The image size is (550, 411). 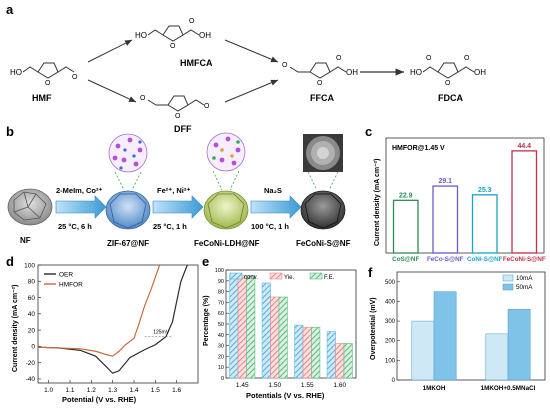 What do you see at coordinates (175, 114) in the screenshot?
I see `molecule-dff: O O O DFF` at bounding box center [175, 114].